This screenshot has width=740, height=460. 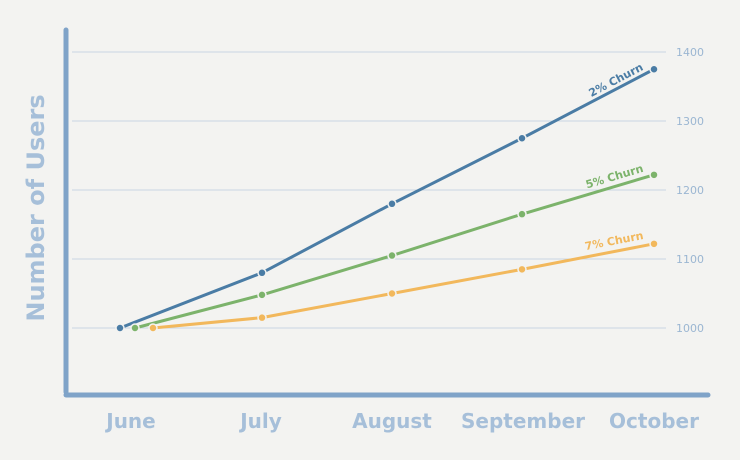 What do you see at coordinates (690, 52) in the screenshot?
I see `y-tick-label: 1400` at bounding box center [690, 52].